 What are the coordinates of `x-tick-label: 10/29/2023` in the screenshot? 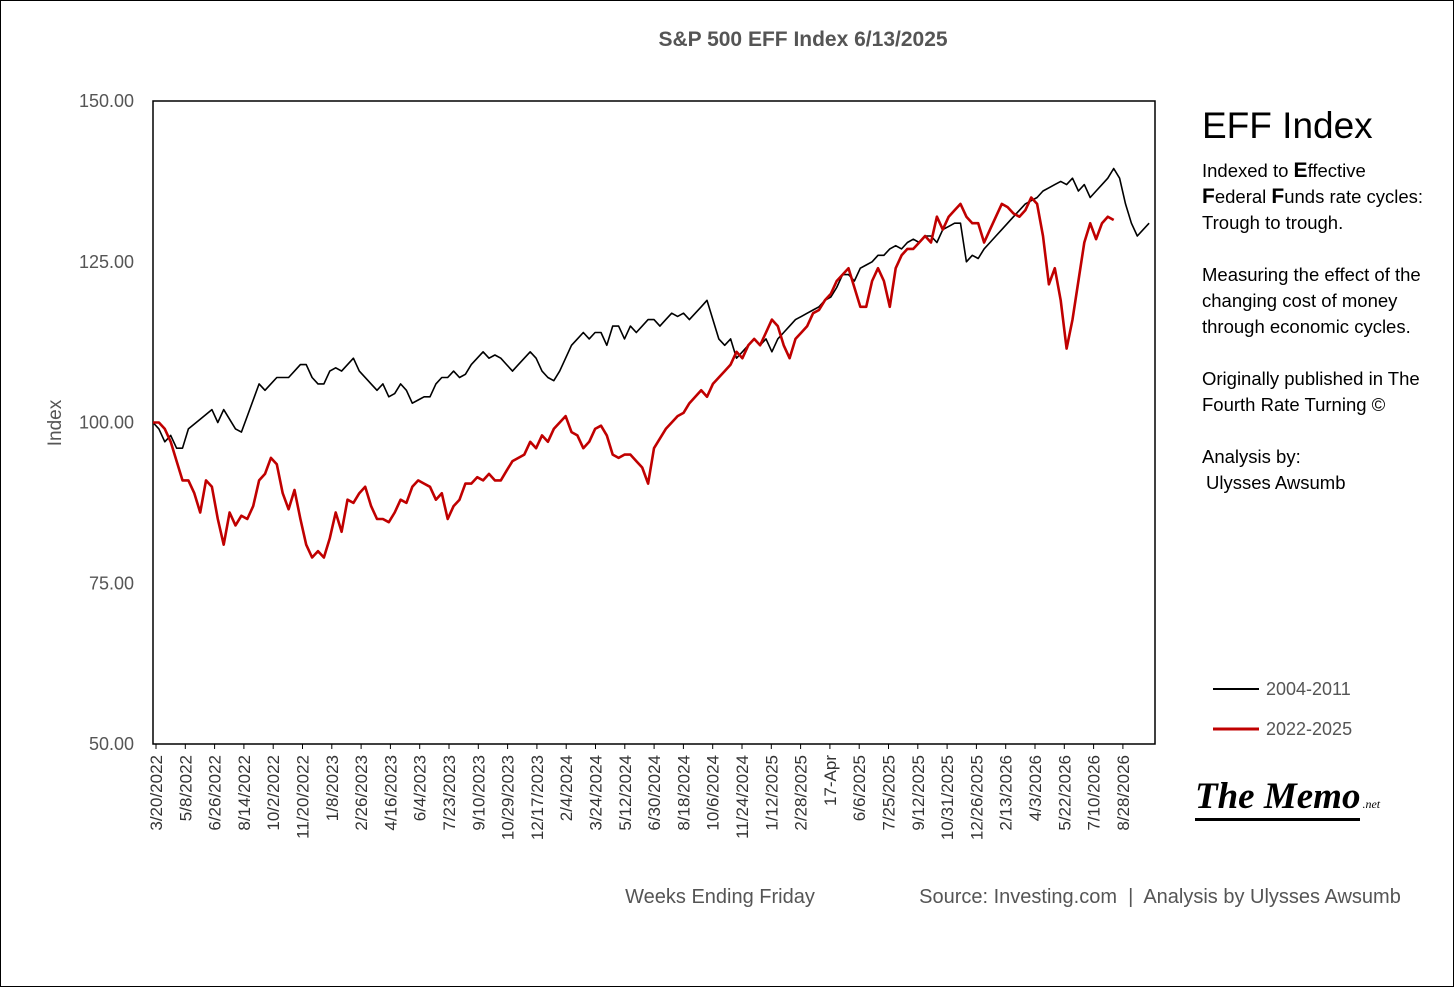 It's located at (508, 797).